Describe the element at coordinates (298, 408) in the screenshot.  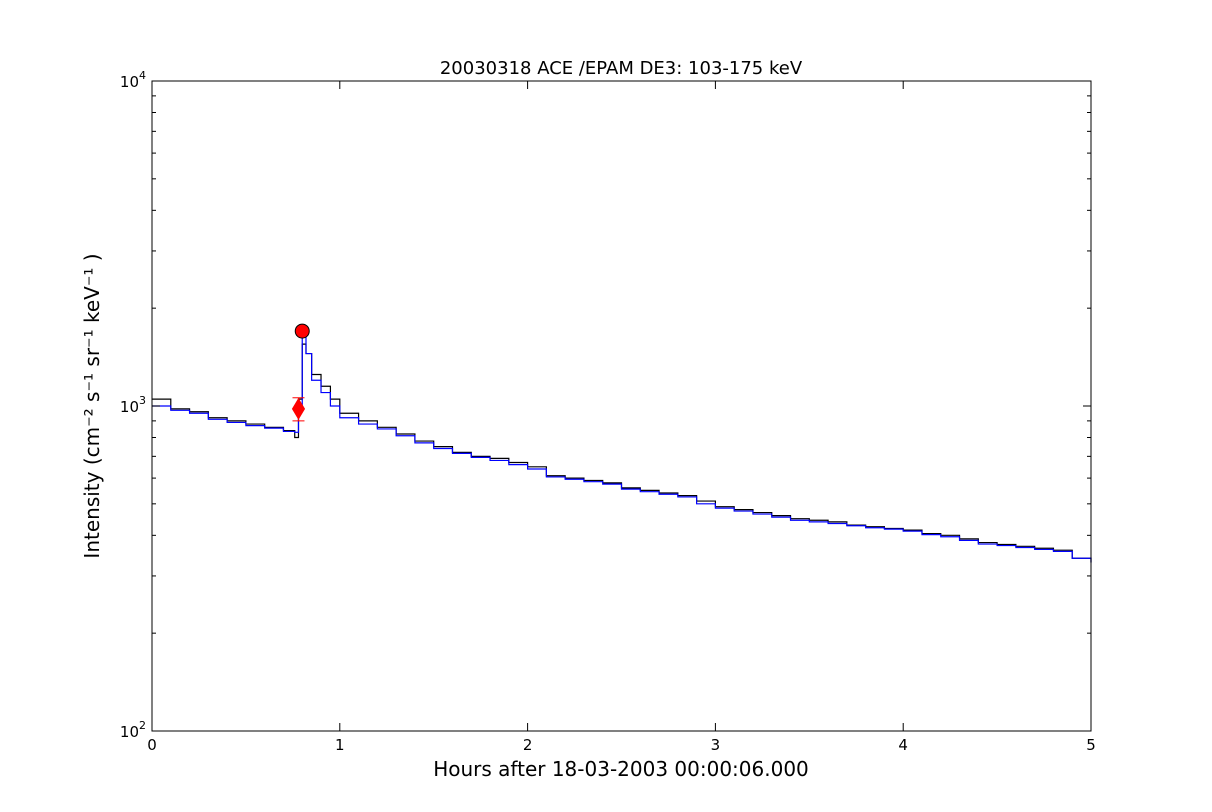
I see `onset-marker` at that location.